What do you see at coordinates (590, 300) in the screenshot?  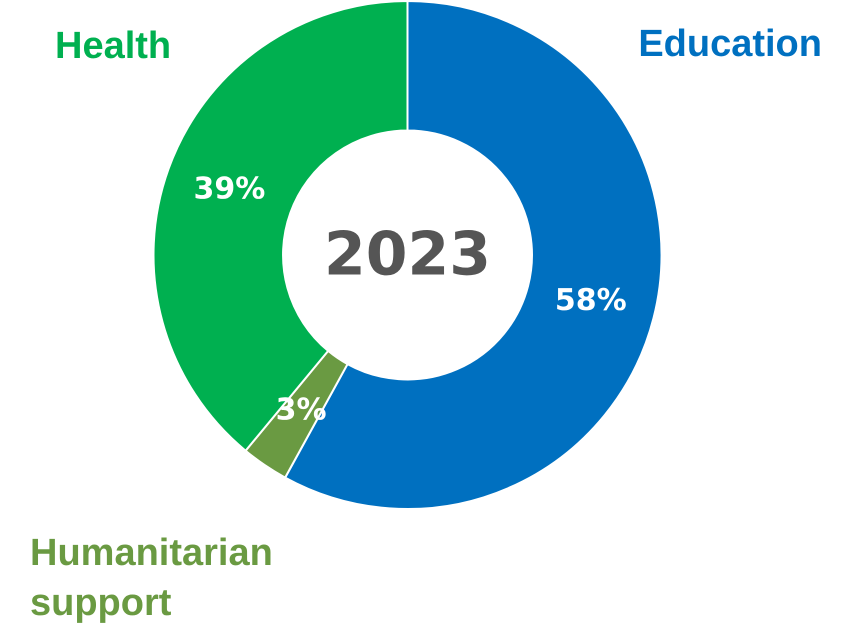 I see `data-label: 58%` at bounding box center [590, 300].